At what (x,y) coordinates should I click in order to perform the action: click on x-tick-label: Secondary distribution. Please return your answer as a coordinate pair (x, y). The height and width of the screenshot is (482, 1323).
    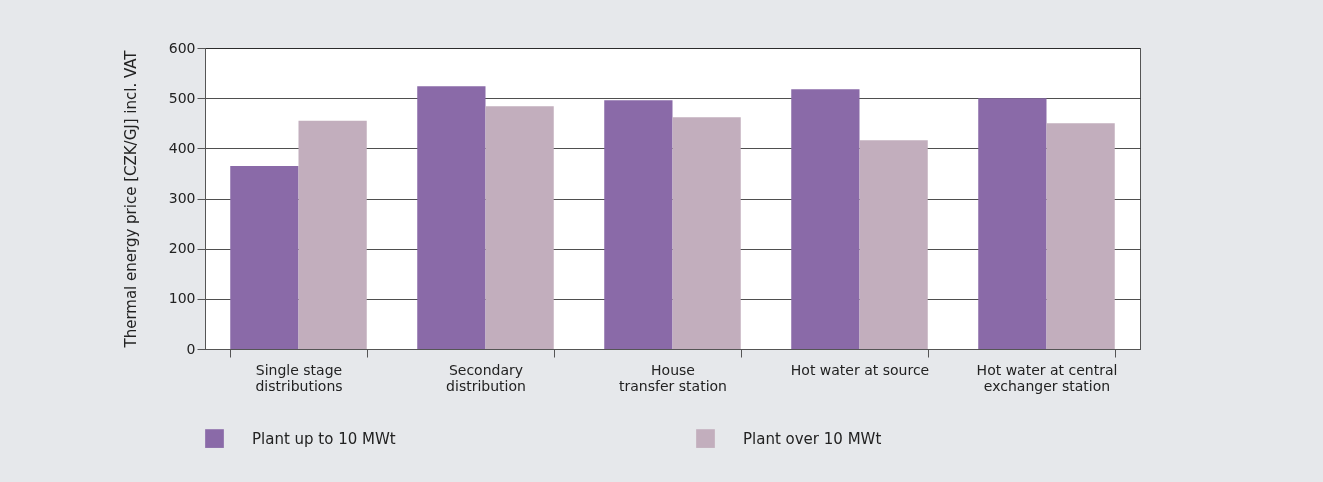
    Looking at the image, I should click on (486, 377).